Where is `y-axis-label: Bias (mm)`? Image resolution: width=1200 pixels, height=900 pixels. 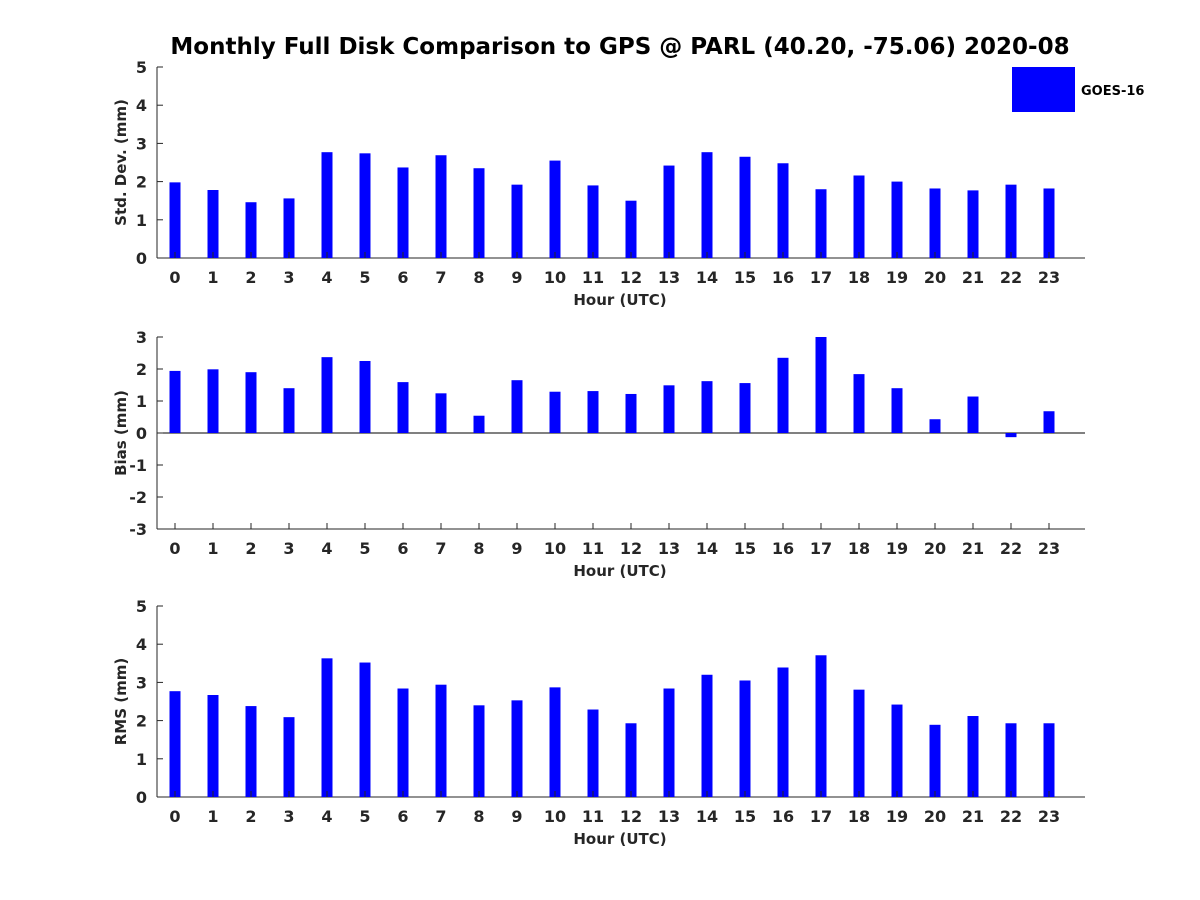
y-axis-label: Bias (mm) is located at coordinates (121, 433).